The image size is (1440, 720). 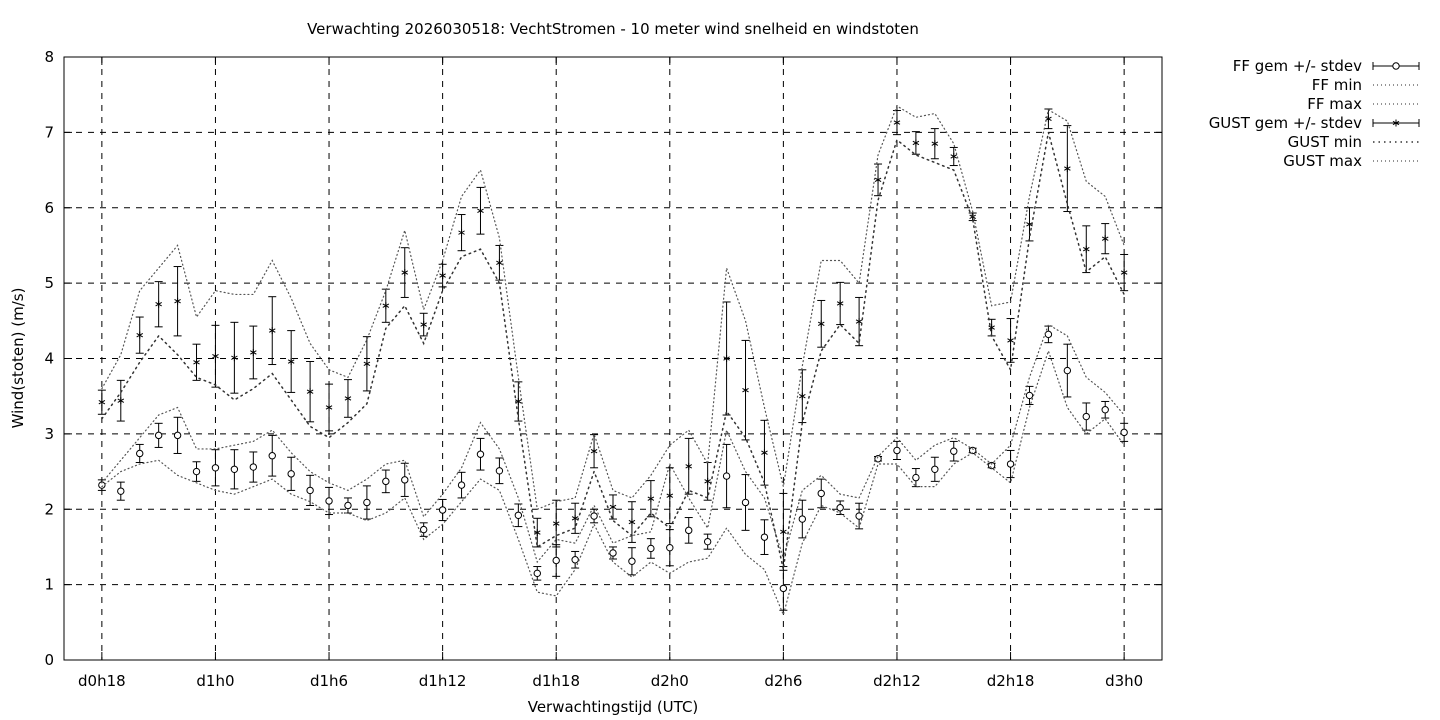 I want to click on legend-entry-gust-gem-stdev: GUST gem +/- stdev, so click(x=1314, y=123).